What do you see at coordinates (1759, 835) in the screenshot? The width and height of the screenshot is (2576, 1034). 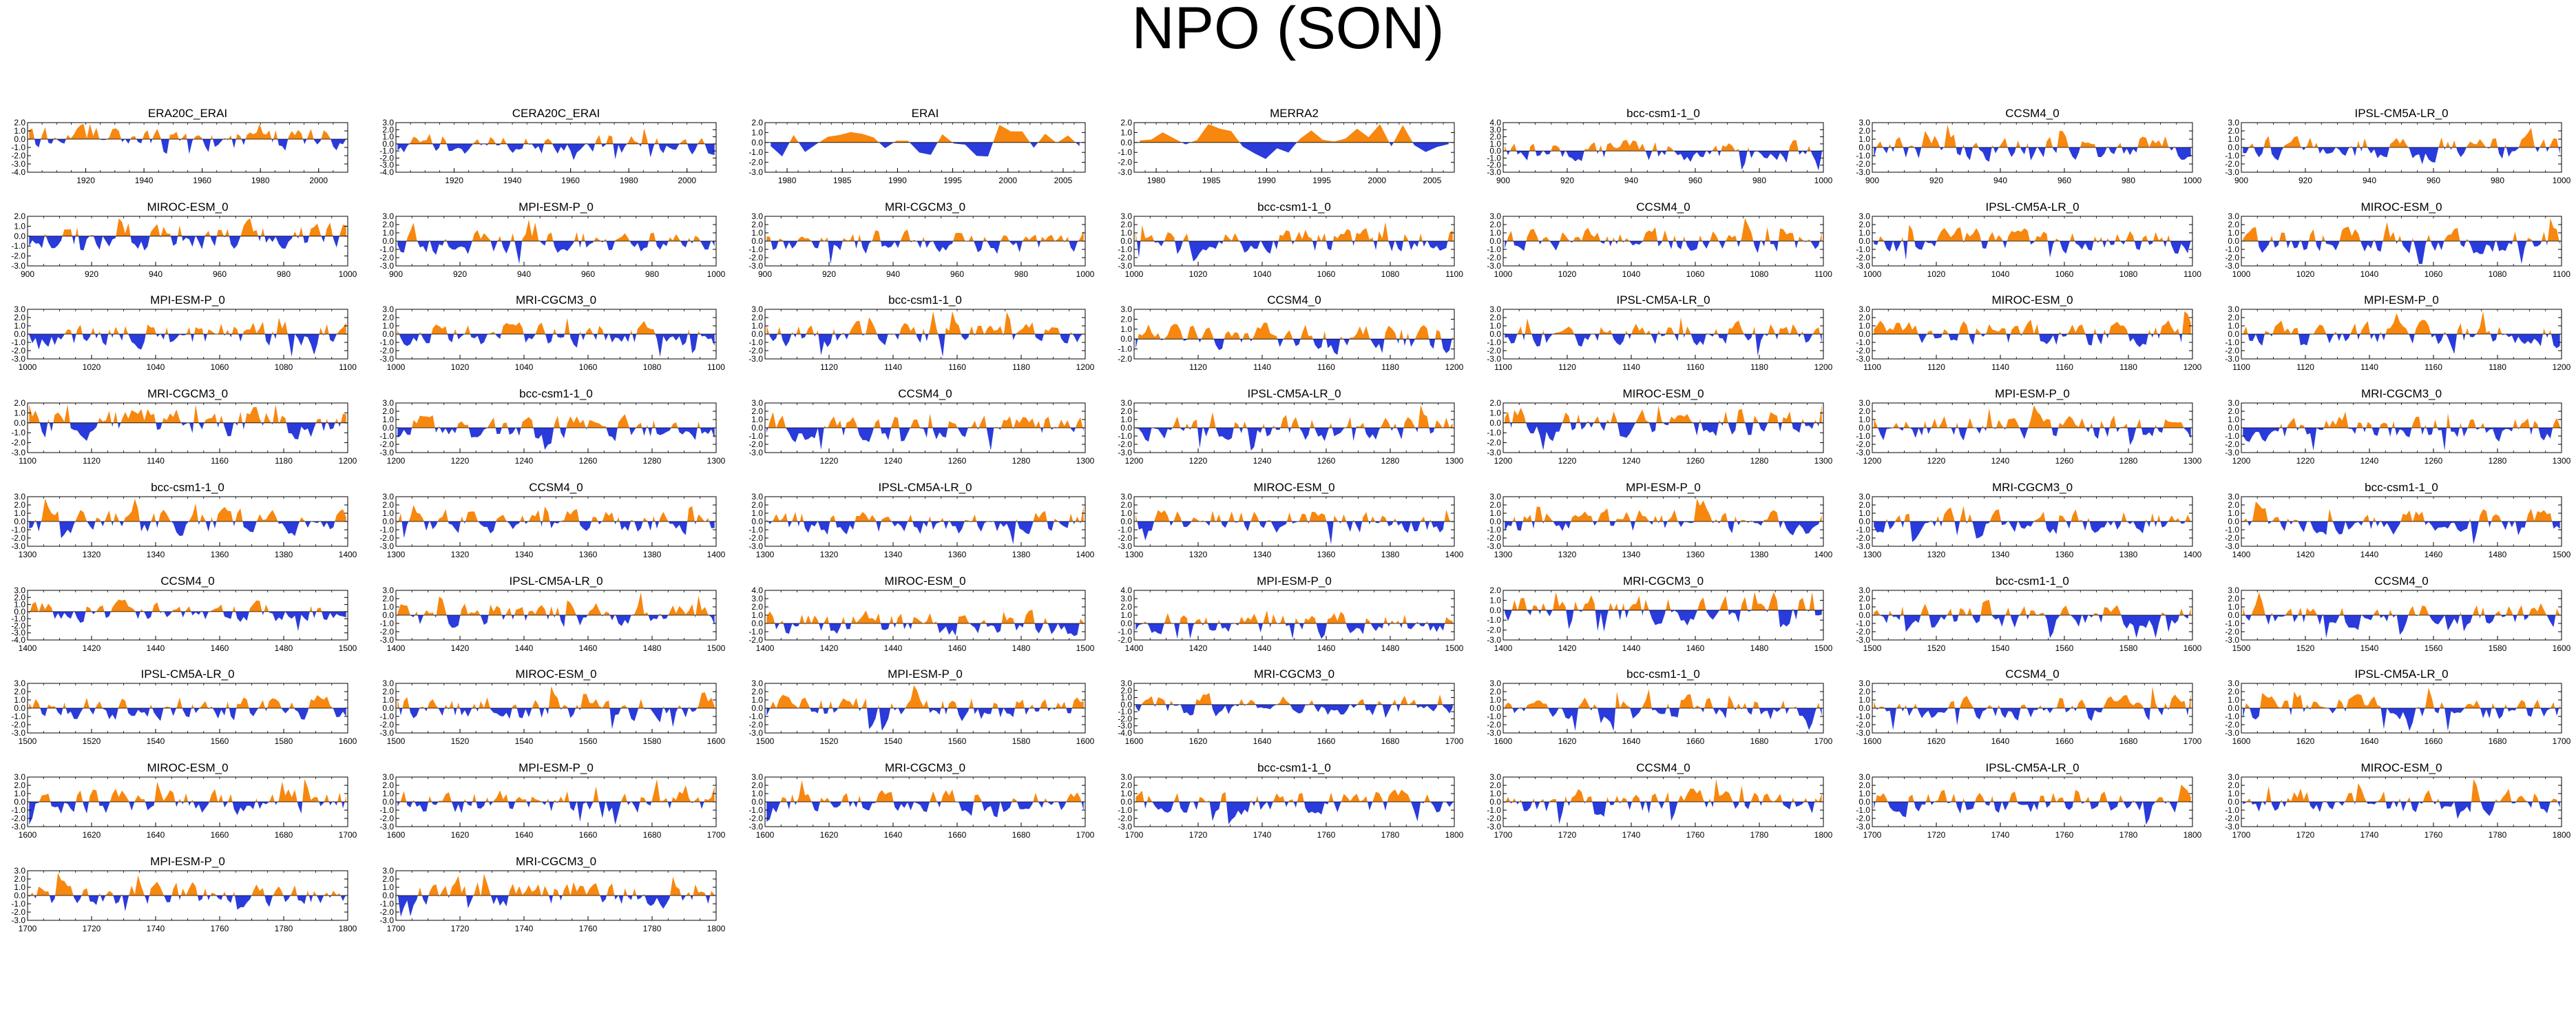 I see `x-tick-label: 1780` at bounding box center [1759, 835].